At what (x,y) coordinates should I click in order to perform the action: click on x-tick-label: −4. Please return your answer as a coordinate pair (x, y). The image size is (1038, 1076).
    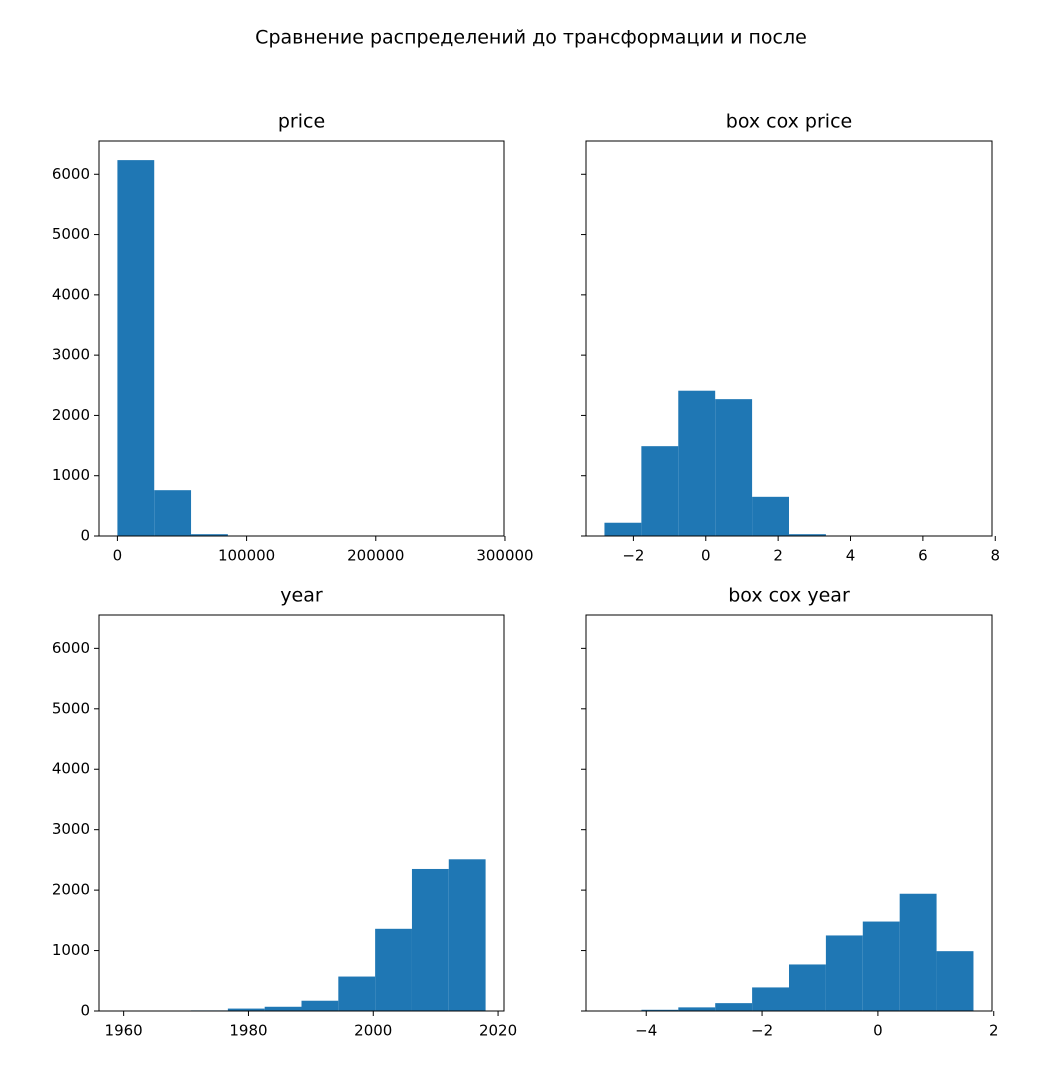
    Looking at the image, I should click on (646, 1031).